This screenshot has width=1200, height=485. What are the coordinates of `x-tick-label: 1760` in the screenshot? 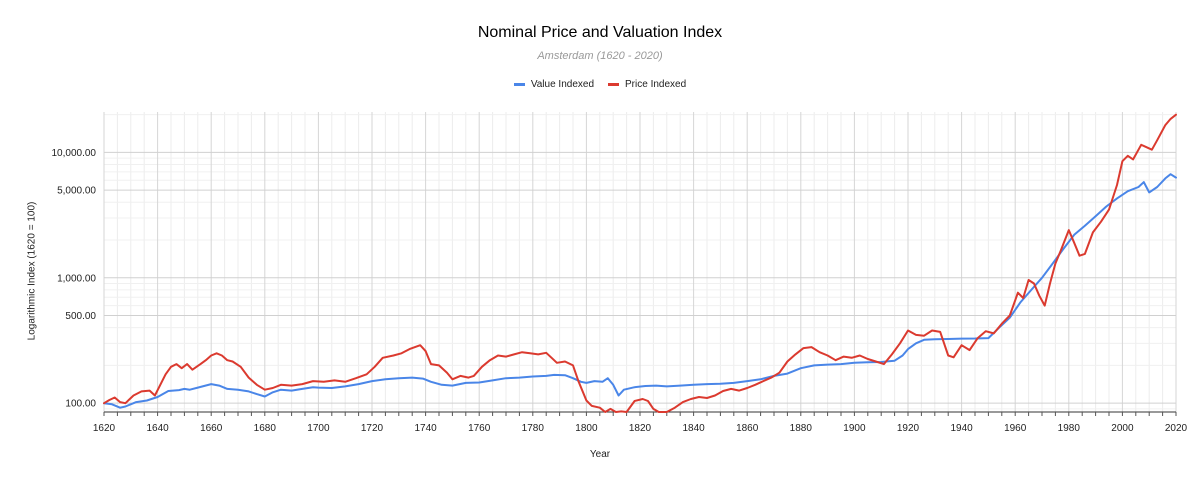 It's located at (479, 428).